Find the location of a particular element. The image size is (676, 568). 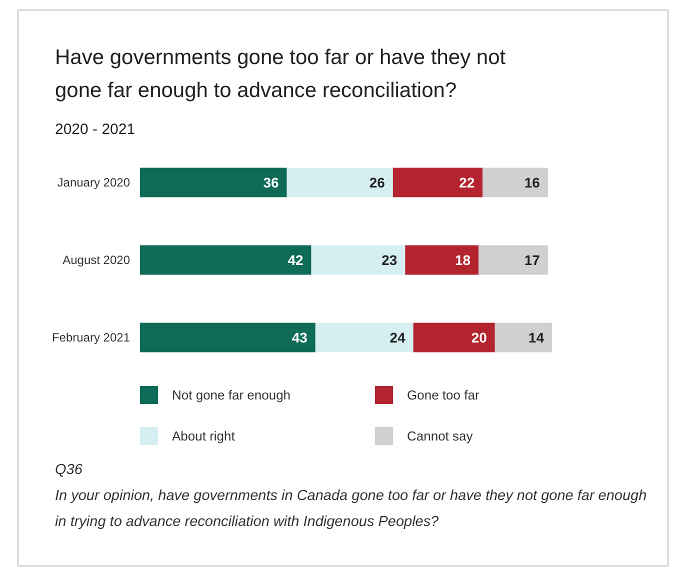

data-label: 18 is located at coordinates (462, 260).